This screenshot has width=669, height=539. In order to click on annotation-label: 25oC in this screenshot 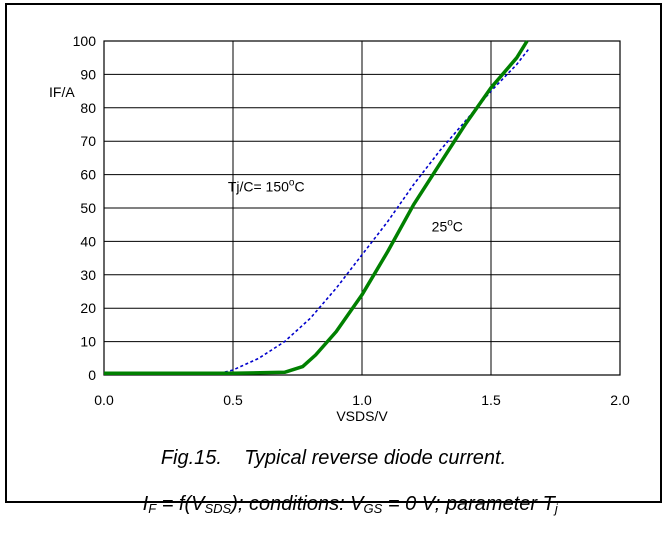, I will do `click(447, 225)`.